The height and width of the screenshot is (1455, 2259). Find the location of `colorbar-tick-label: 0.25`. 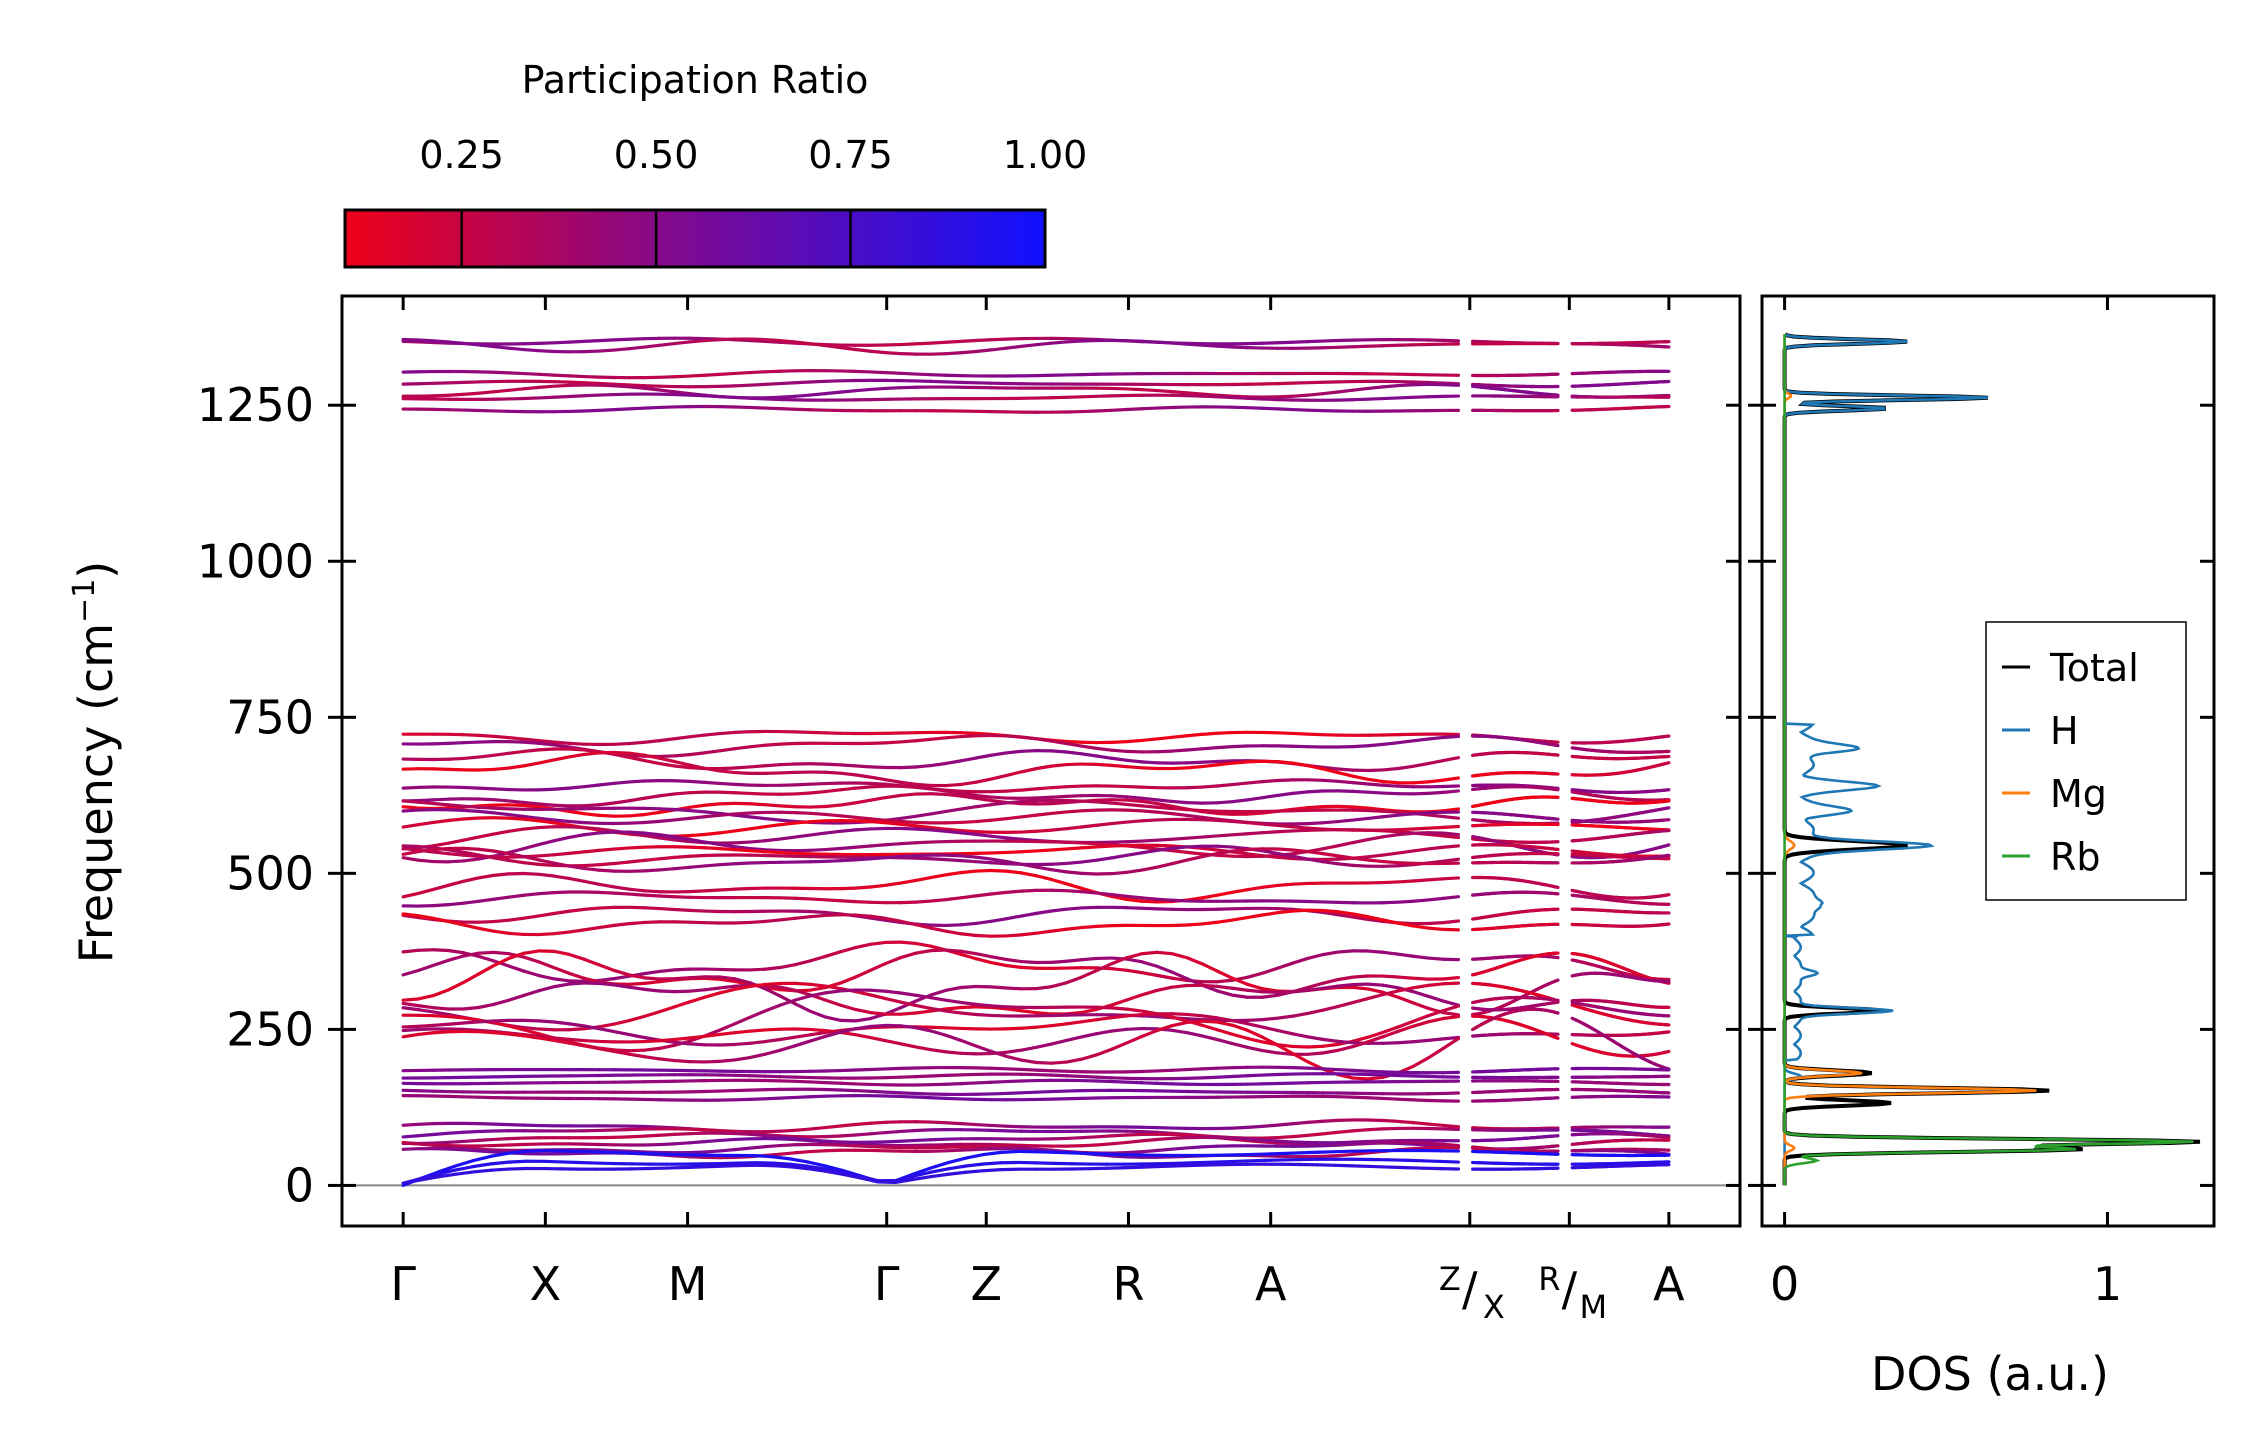

colorbar-tick-label: 0.25 is located at coordinates (461, 155).